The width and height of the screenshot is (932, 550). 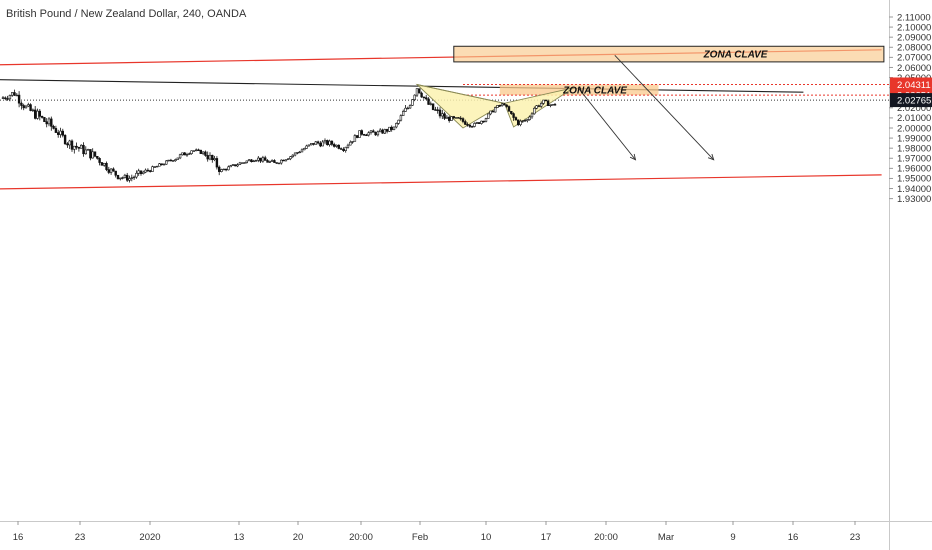 What do you see at coordinates (914, 199) in the screenshot?
I see `price-tick-label: 1.93000` at bounding box center [914, 199].